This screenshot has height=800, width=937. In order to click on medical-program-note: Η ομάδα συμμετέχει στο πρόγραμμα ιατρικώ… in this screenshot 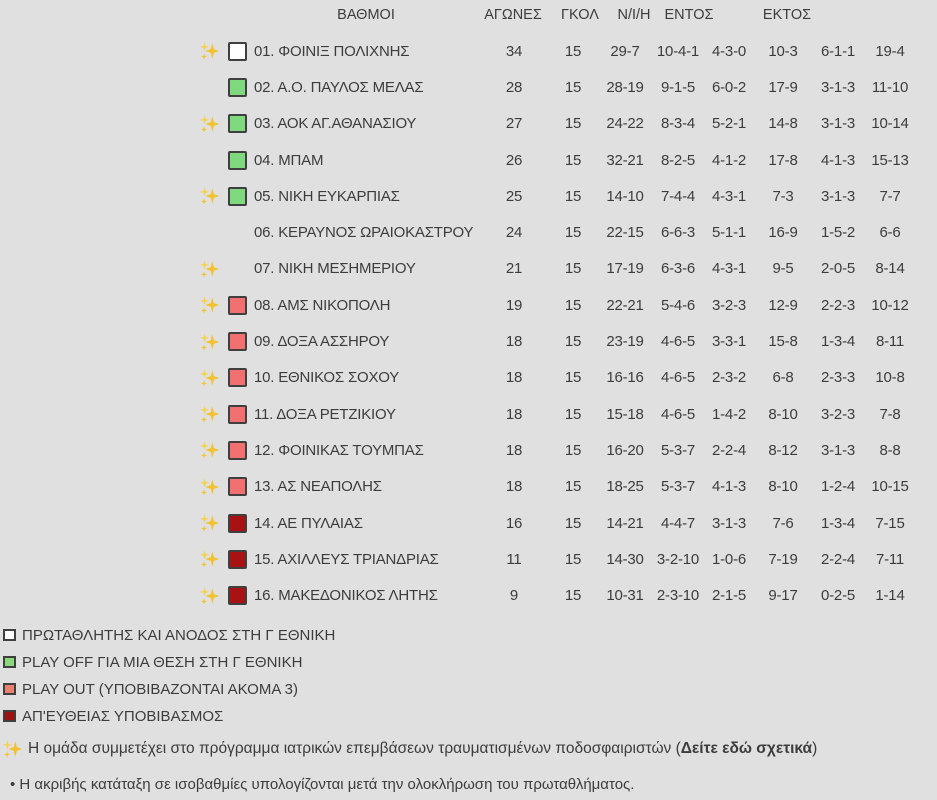, I will do `click(468, 749)`.